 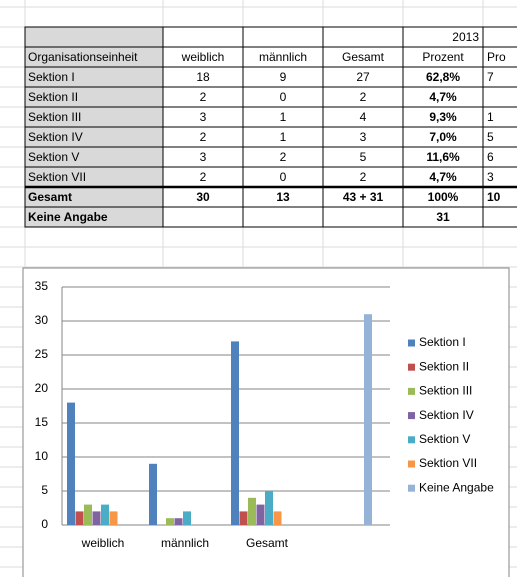 What do you see at coordinates (443, 57) in the screenshot?
I see `cell-text: Prozent` at bounding box center [443, 57].